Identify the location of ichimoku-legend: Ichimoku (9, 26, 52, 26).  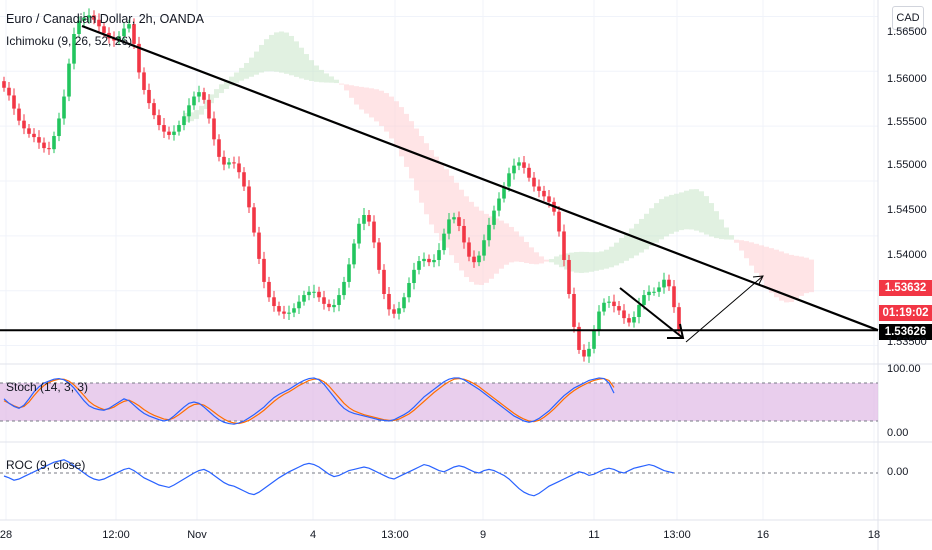
(69, 41).